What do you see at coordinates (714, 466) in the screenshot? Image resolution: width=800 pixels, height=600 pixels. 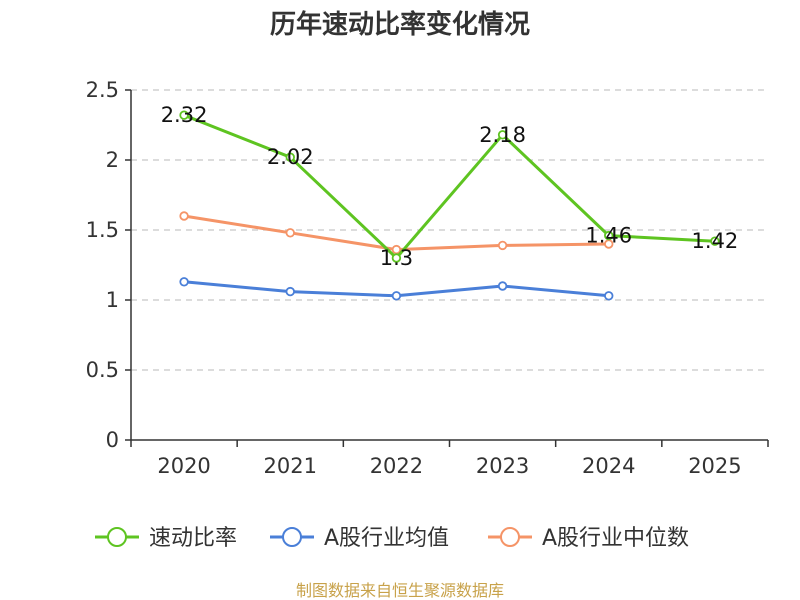 I see `x-tick-label: 2025` at bounding box center [714, 466].